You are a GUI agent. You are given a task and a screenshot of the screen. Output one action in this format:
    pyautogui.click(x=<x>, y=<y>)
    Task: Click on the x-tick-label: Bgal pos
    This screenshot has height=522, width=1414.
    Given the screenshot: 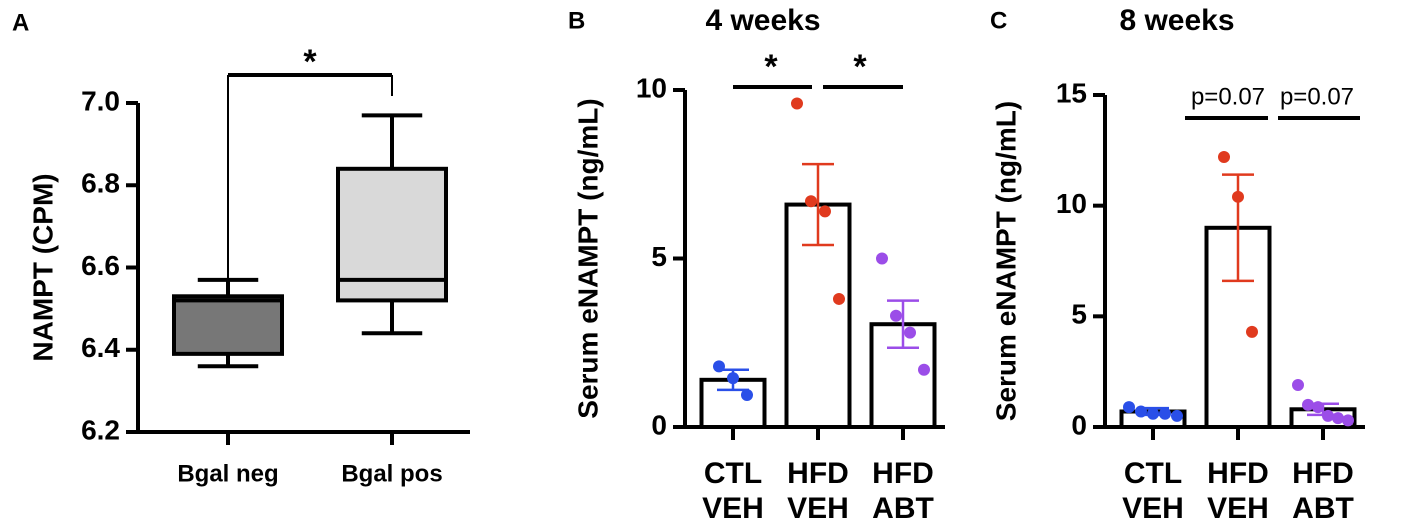 What is the action you would take?
    pyautogui.click(x=391, y=473)
    